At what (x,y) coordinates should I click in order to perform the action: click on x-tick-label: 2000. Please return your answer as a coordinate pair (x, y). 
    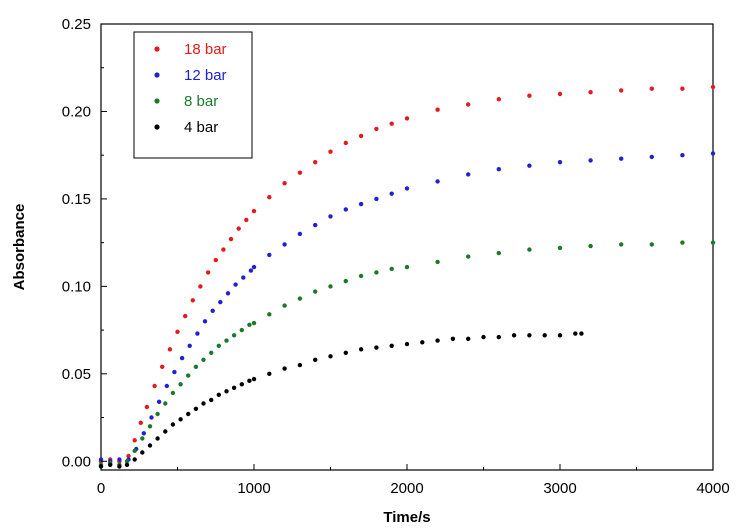
    Looking at the image, I should click on (406, 488).